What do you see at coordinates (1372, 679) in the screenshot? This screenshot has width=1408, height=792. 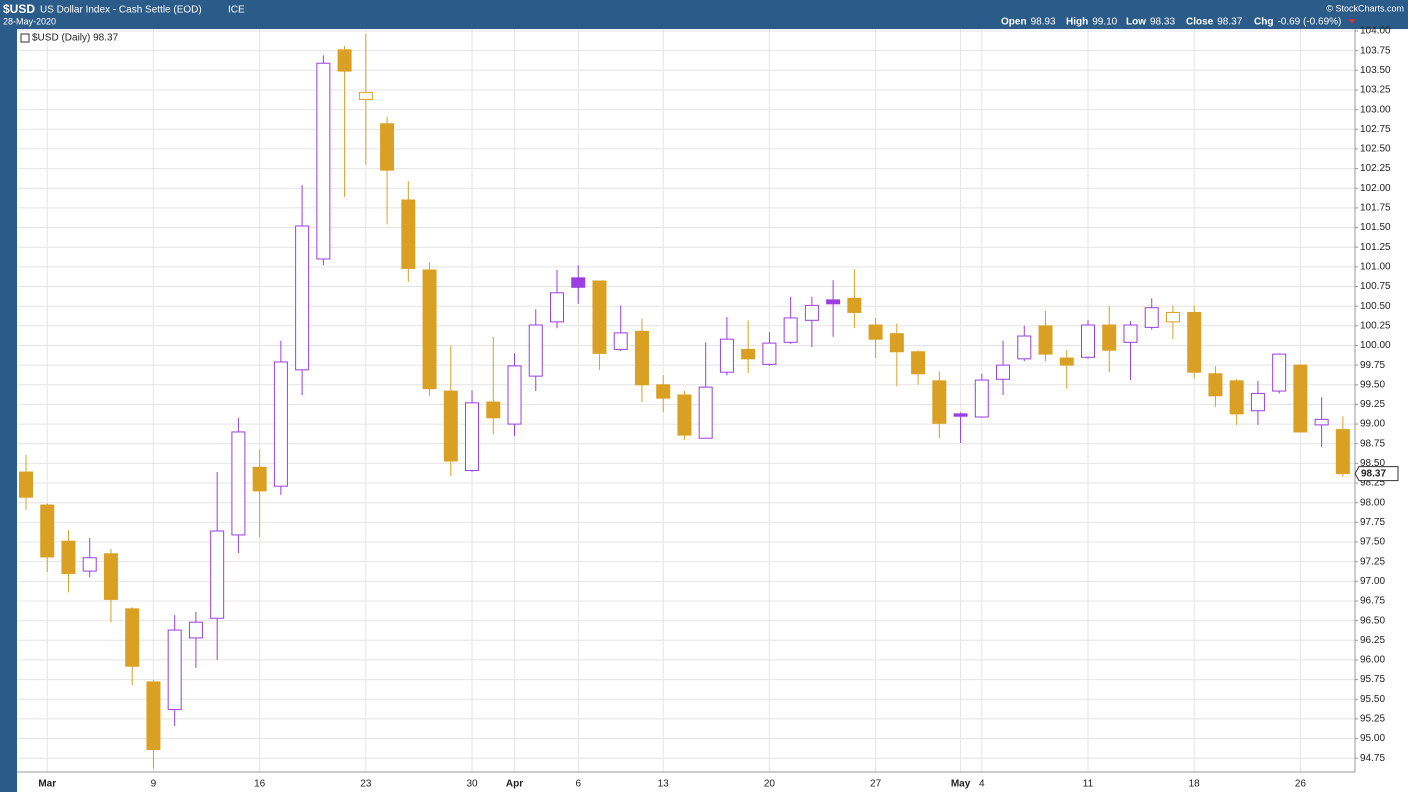 I see `y-tick-label: 95.75` at bounding box center [1372, 679].